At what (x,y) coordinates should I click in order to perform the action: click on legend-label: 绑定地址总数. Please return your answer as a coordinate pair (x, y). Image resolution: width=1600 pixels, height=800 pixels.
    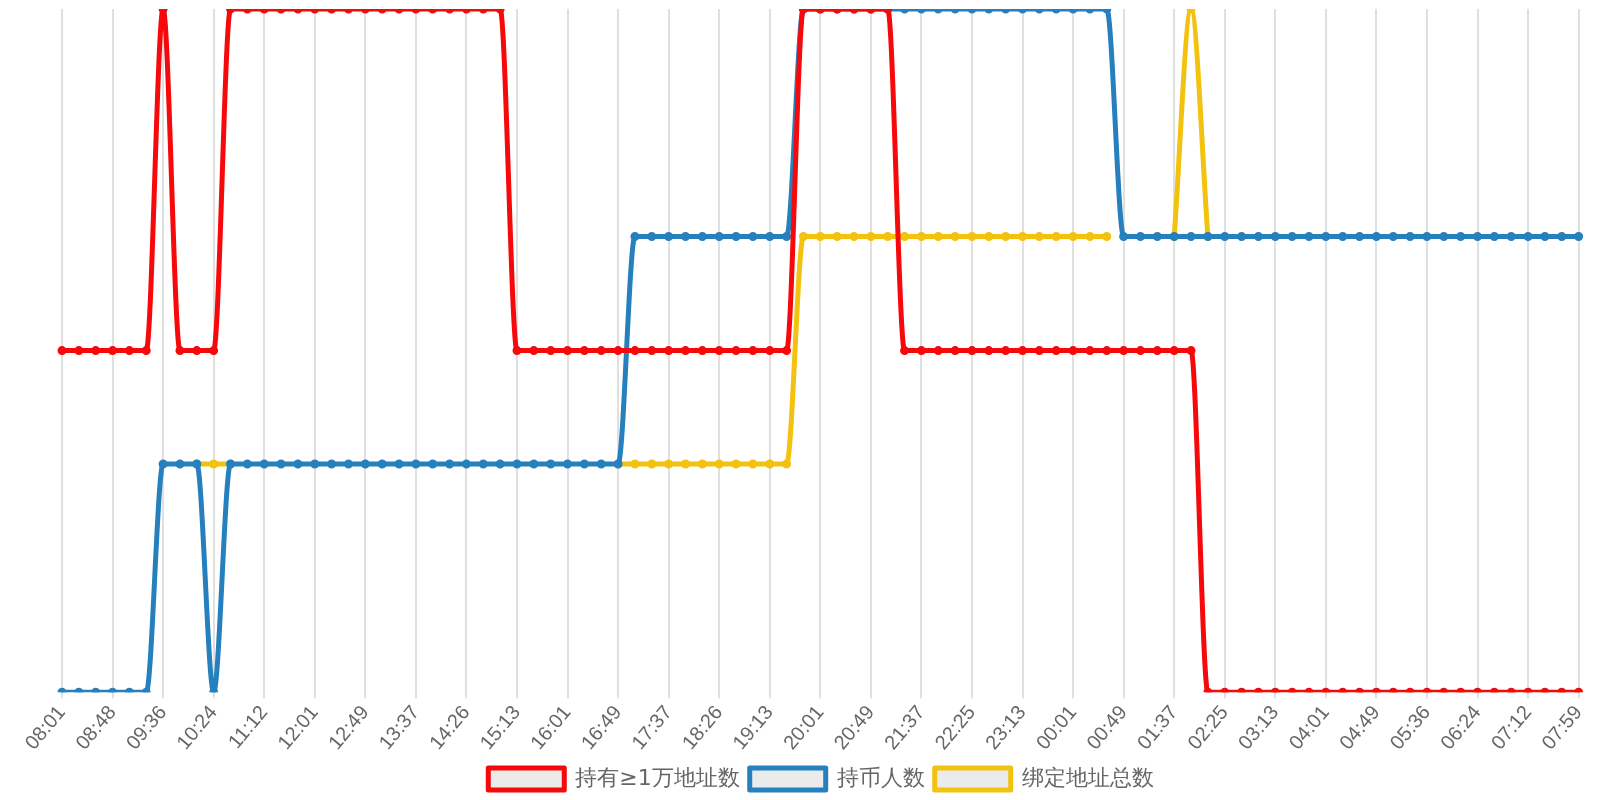
    Looking at the image, I should click on (1087, 777).